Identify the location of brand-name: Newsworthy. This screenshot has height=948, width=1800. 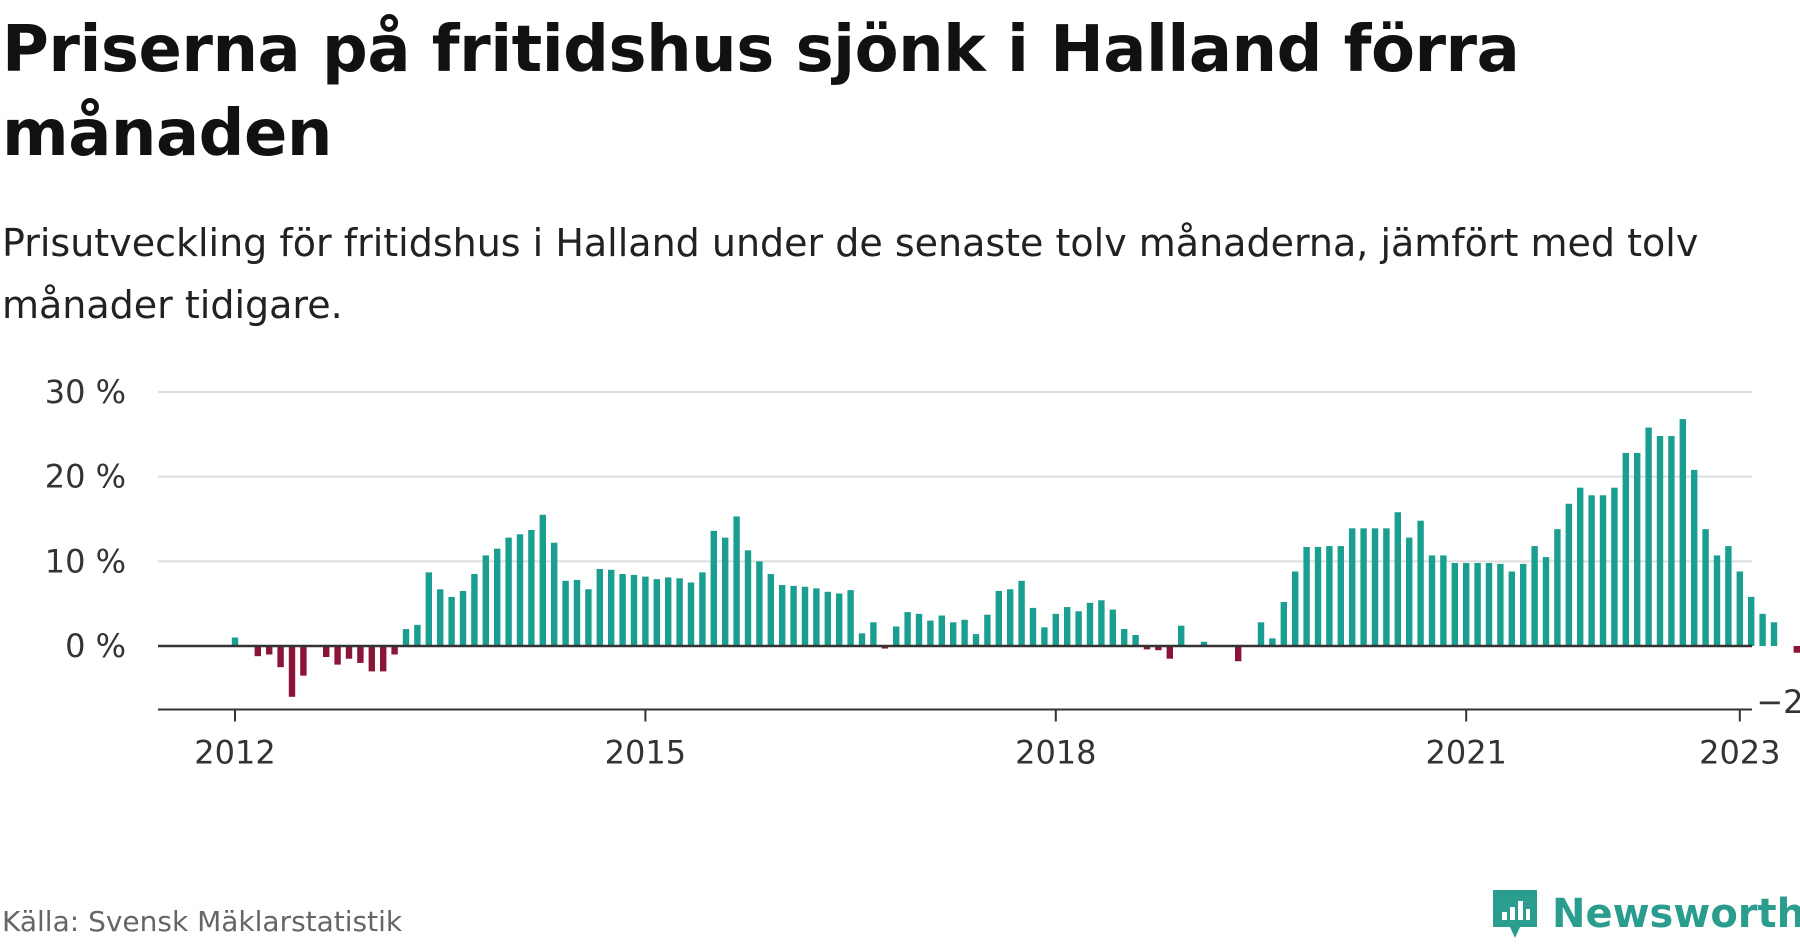
(1676, 914).